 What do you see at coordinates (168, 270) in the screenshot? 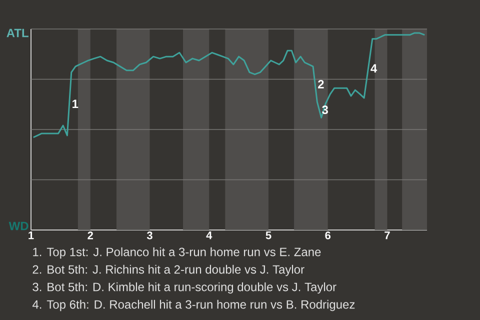
I see `text: 2. Bot 5th: J. Richins hit a 2-run double vs J. Taylor` at bounding box center [168, 270].